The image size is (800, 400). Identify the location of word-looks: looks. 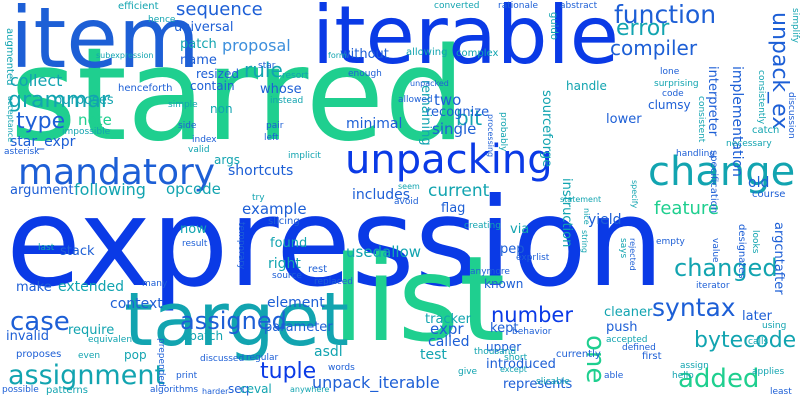
(755, 242).